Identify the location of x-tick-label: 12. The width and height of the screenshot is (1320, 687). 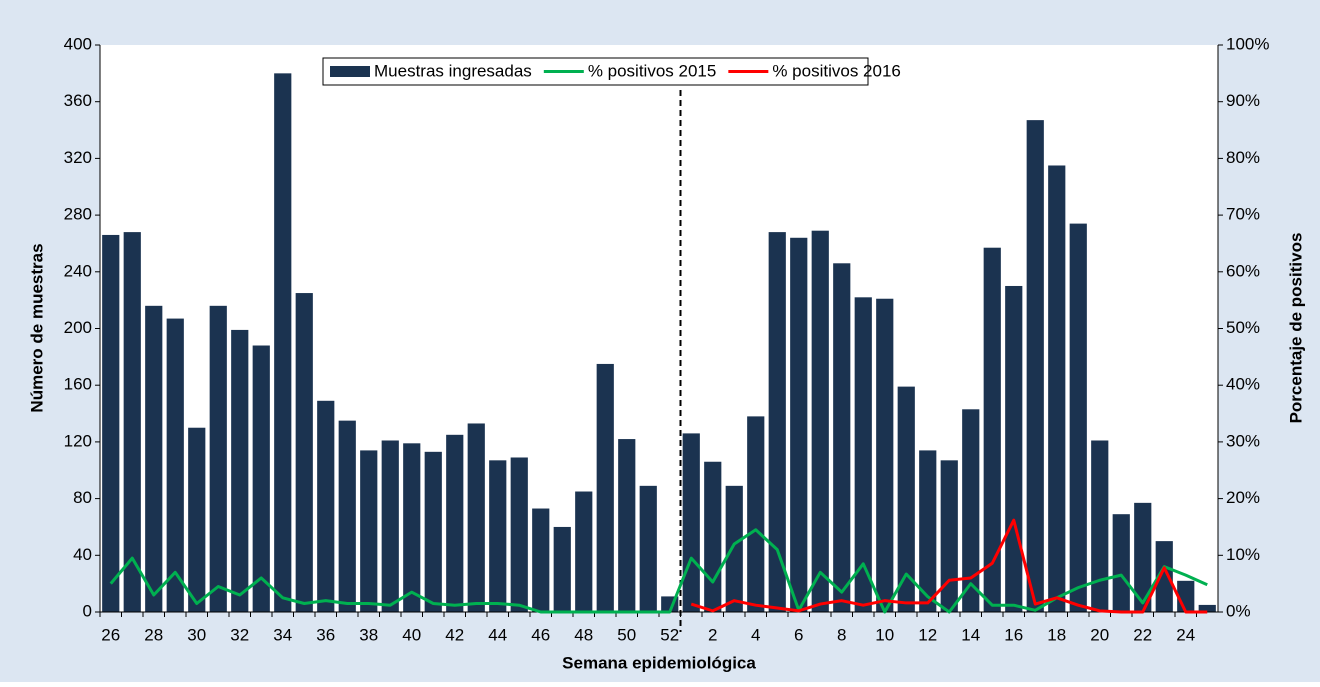
(927, 634).